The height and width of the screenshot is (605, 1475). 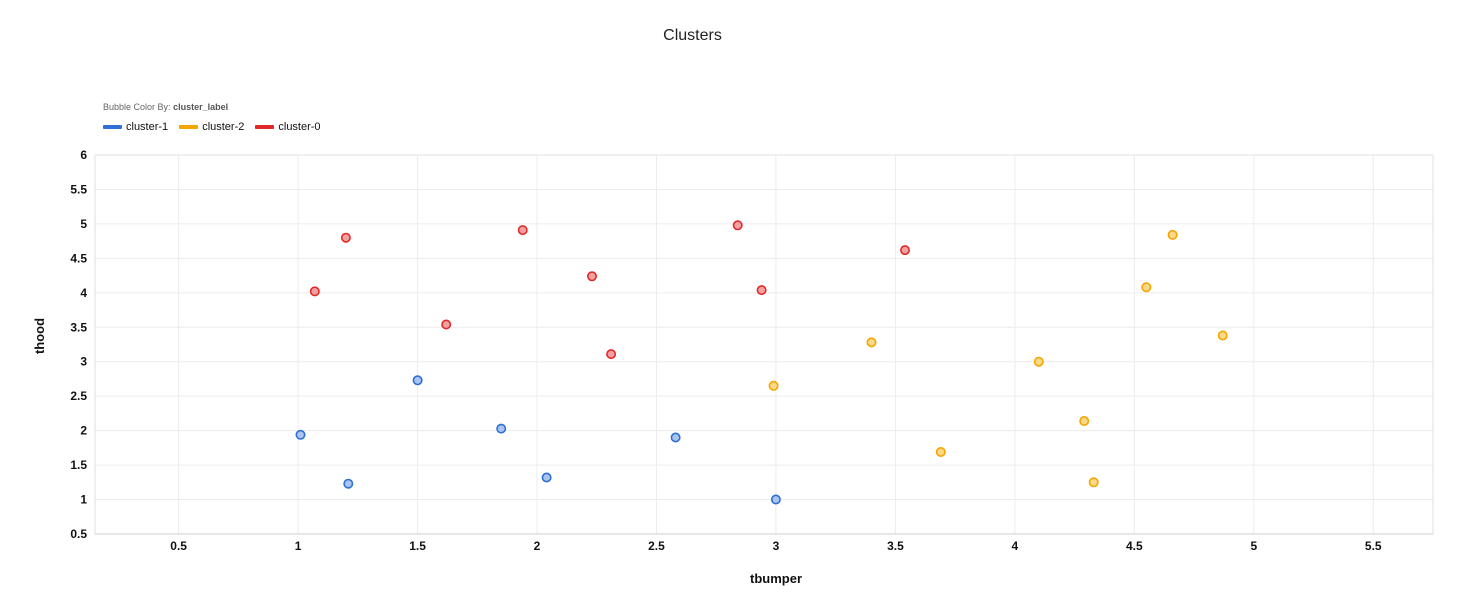 I want to click on y-tick-label: 2.5, so click(x=78, y=396).